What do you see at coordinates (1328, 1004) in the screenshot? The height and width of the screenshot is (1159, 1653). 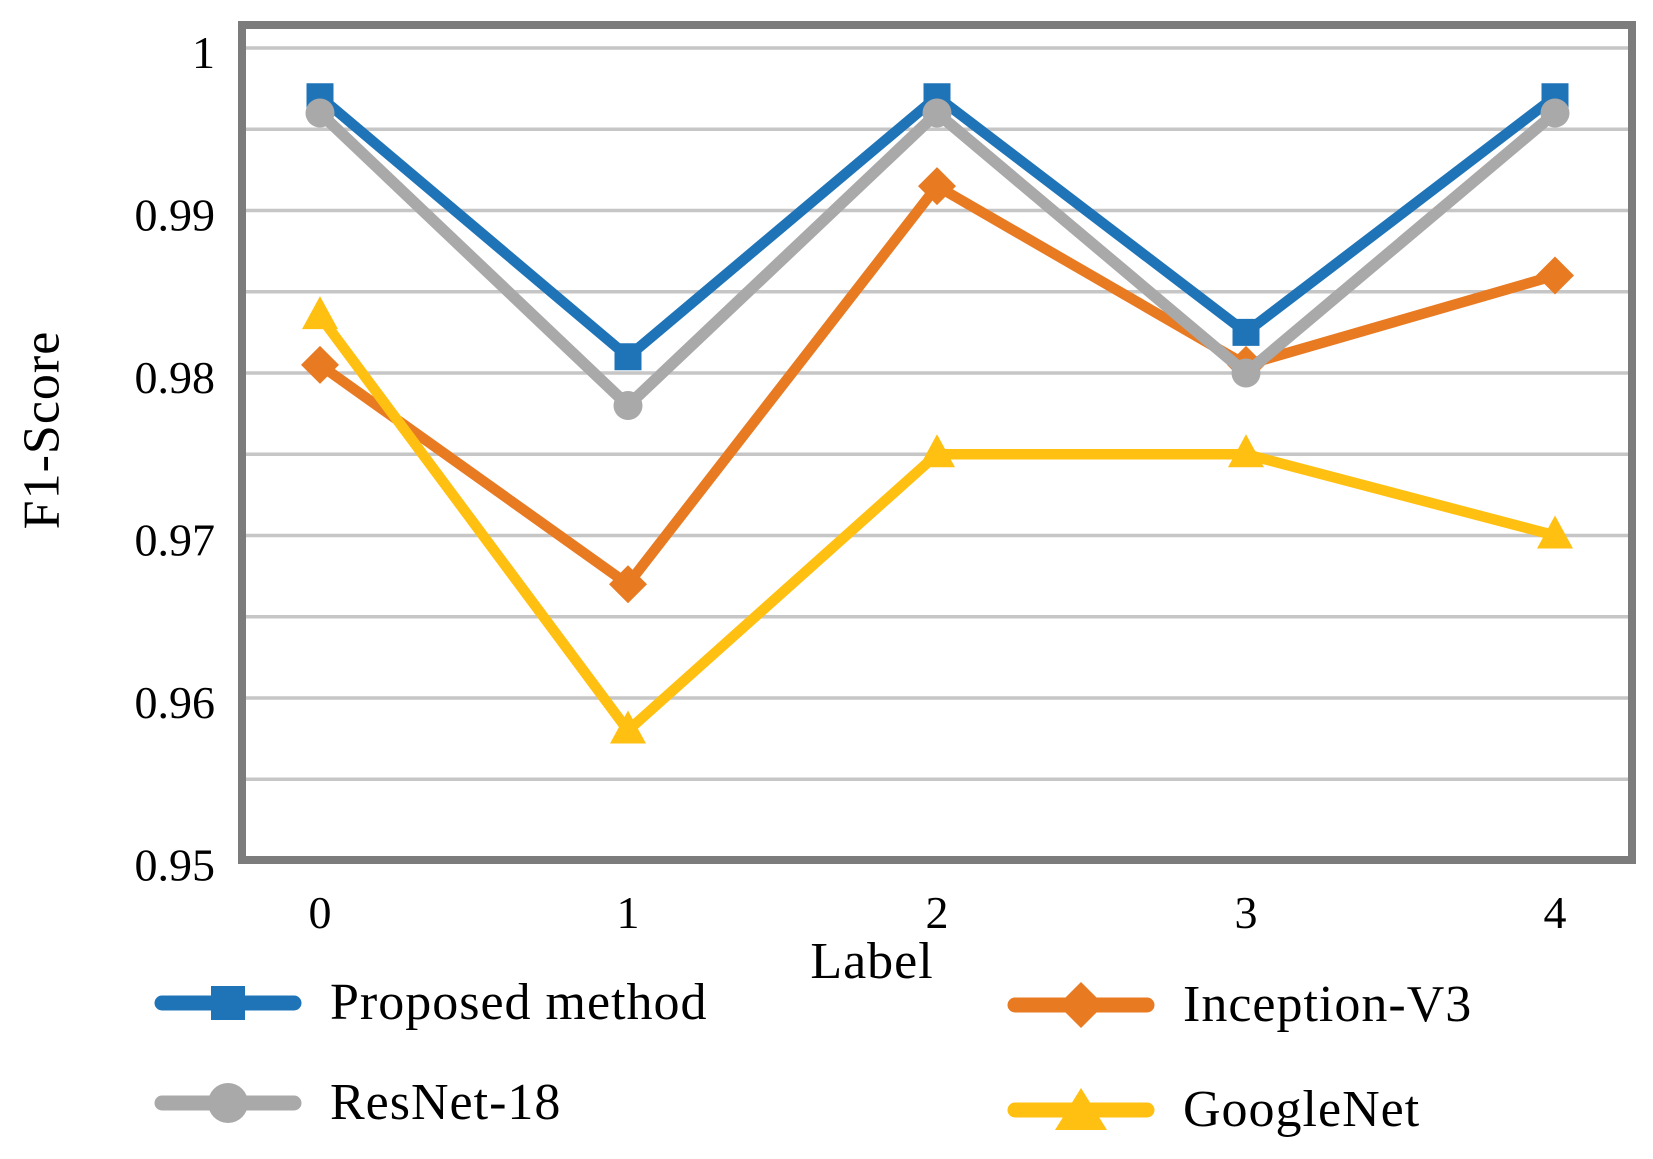 I see `legend-label-inception-v3: Inception-V3` at bounding box center [1328, 1004].